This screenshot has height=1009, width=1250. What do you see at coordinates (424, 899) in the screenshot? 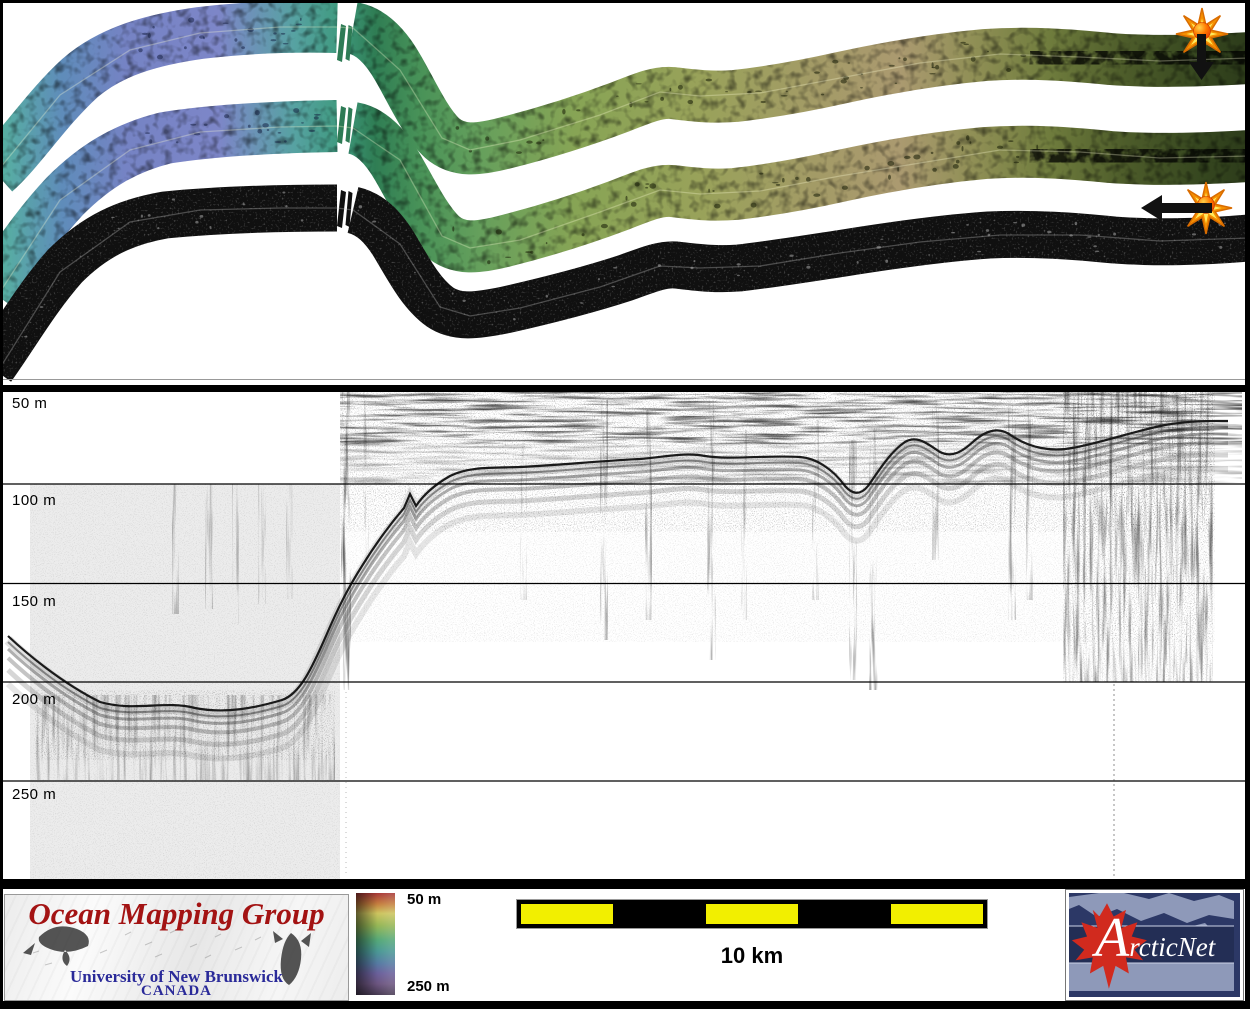
I see `color-scale-top-label: 50 m` at bounding box center [424, 899].